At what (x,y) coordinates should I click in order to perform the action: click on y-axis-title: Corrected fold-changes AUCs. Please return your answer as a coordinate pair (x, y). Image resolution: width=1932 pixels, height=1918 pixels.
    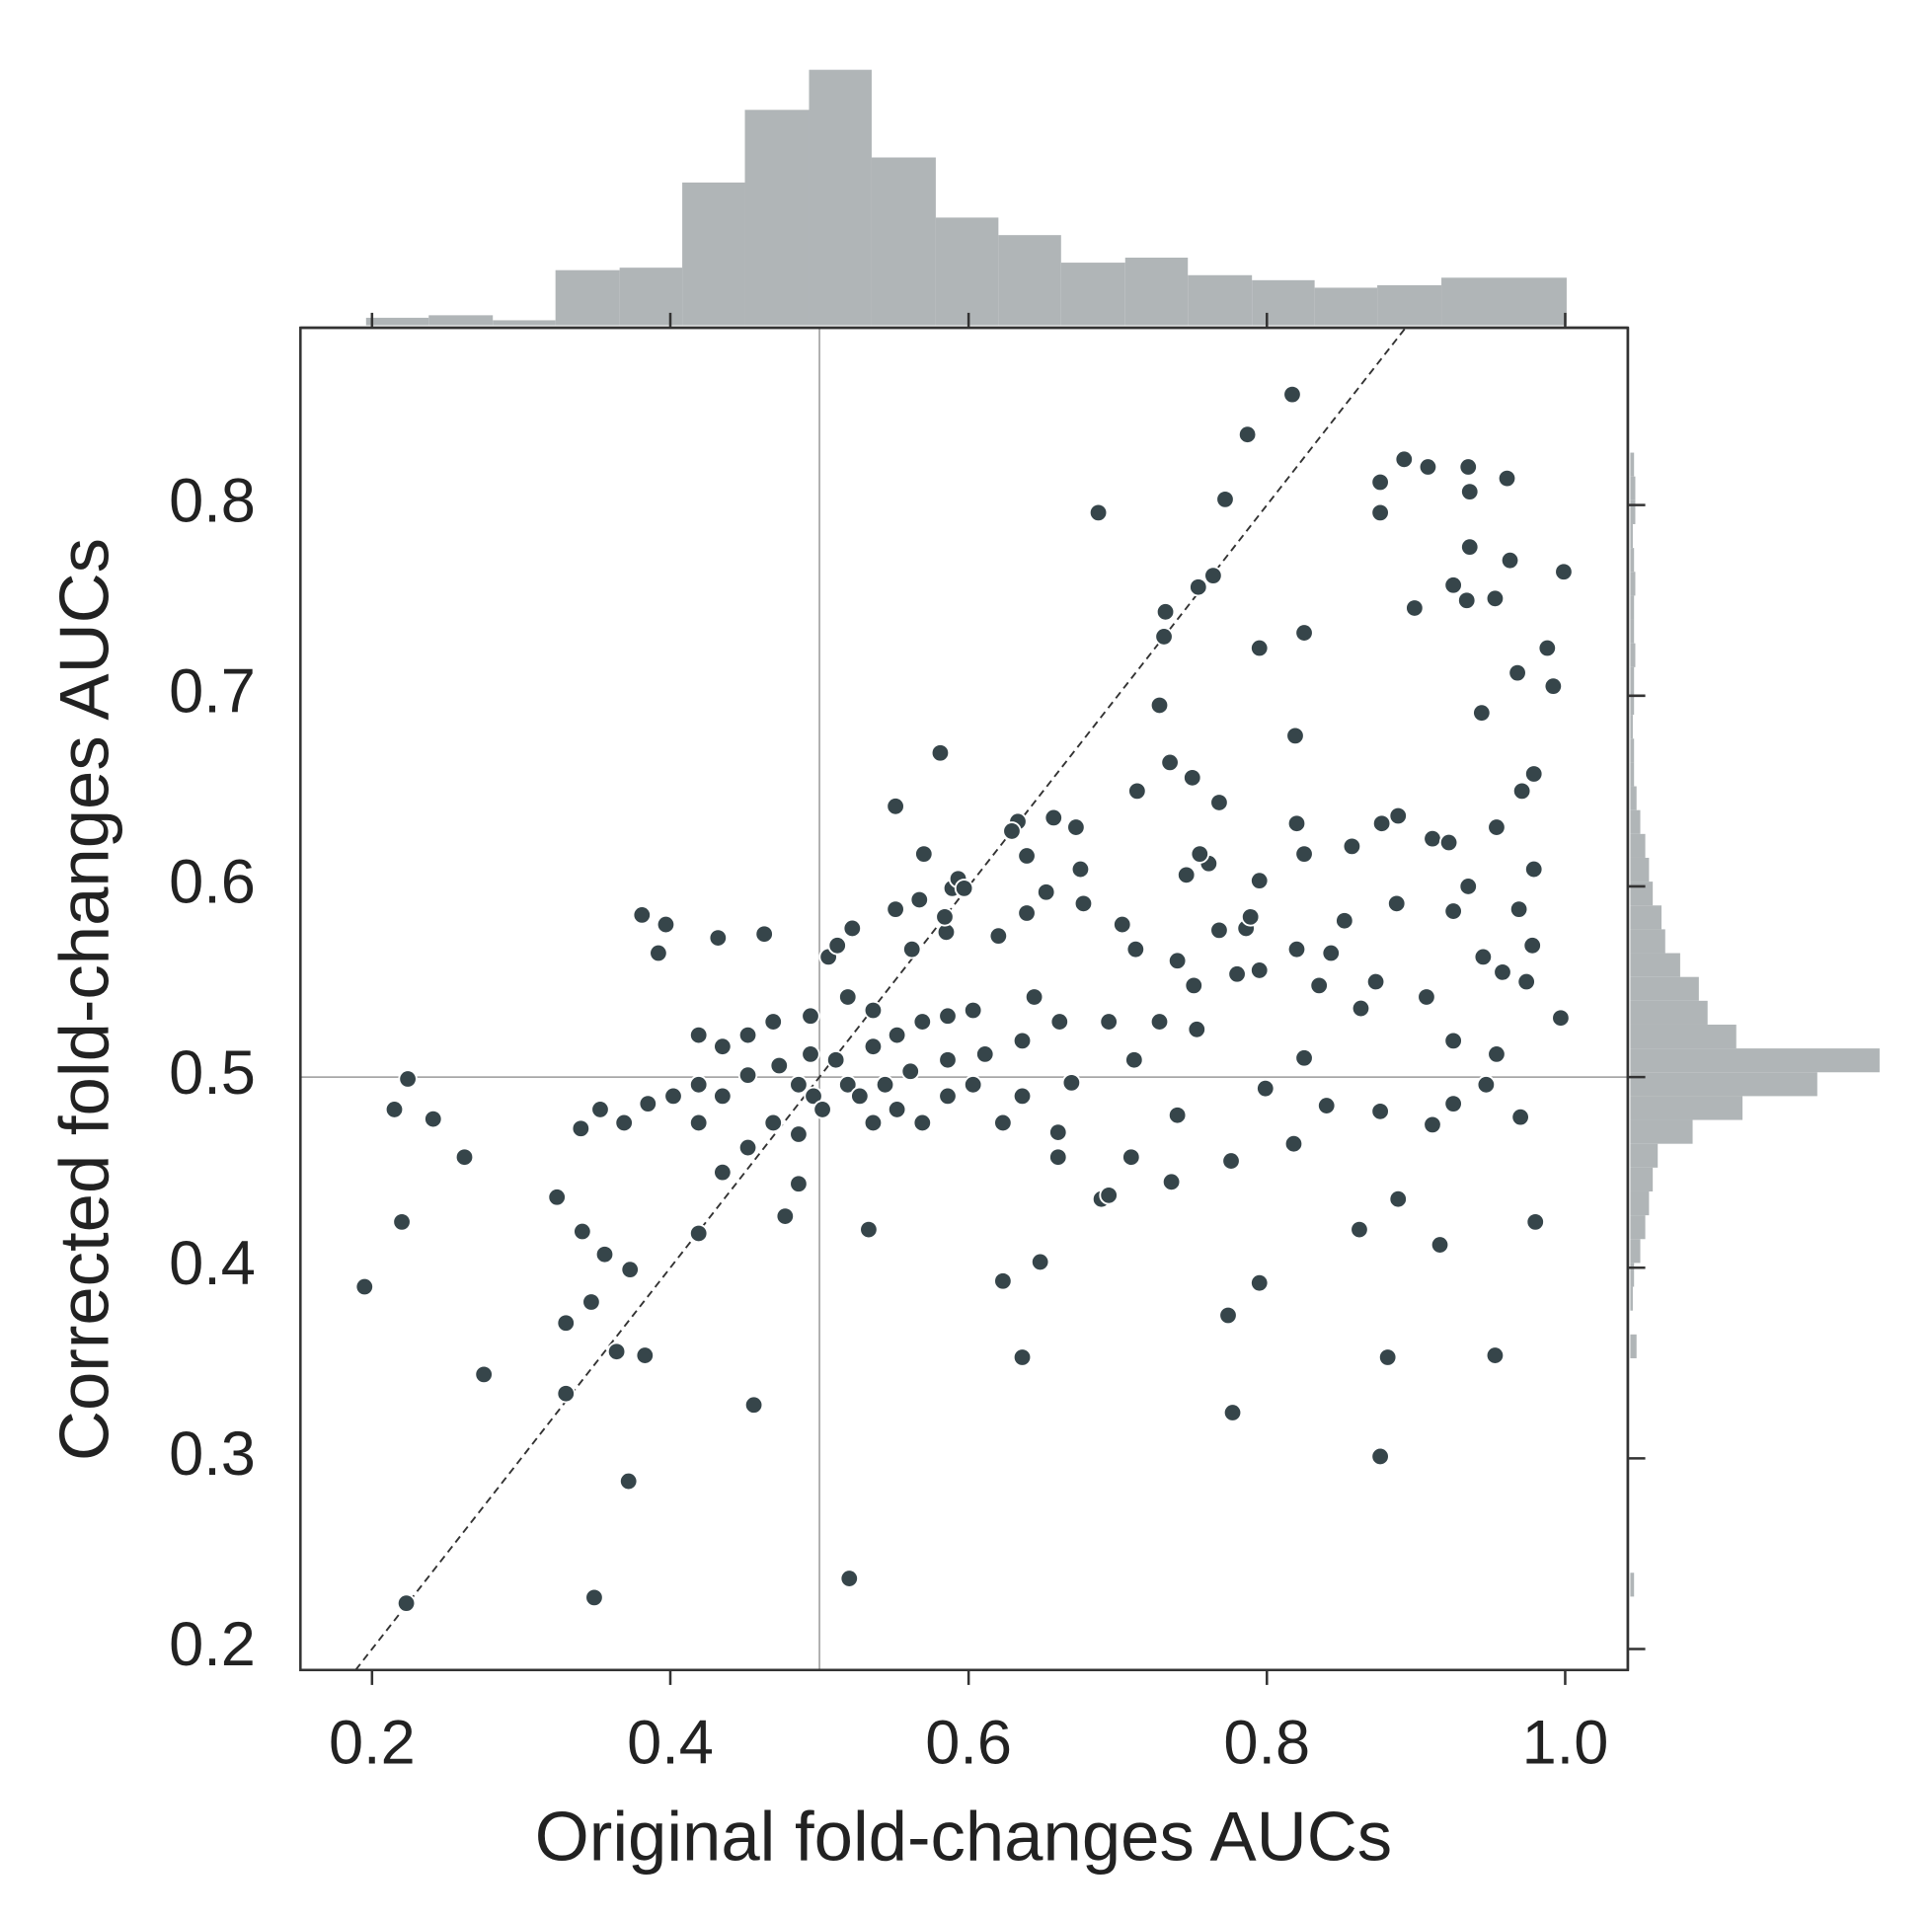
    Looking at the image, I should click on (84, 999).